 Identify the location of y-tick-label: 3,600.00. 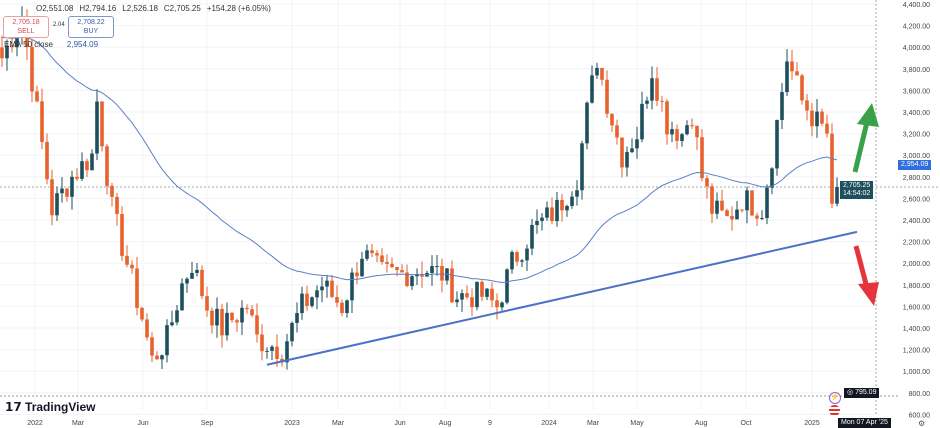
(916, 91).